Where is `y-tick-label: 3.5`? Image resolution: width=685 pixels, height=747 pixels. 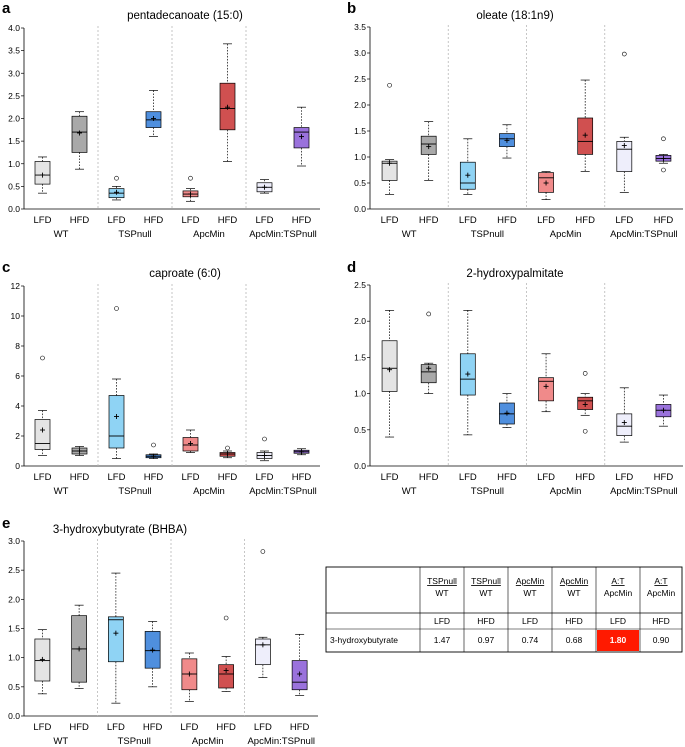
y-tick-label: 3.5 is located at coordinates (360, 27).